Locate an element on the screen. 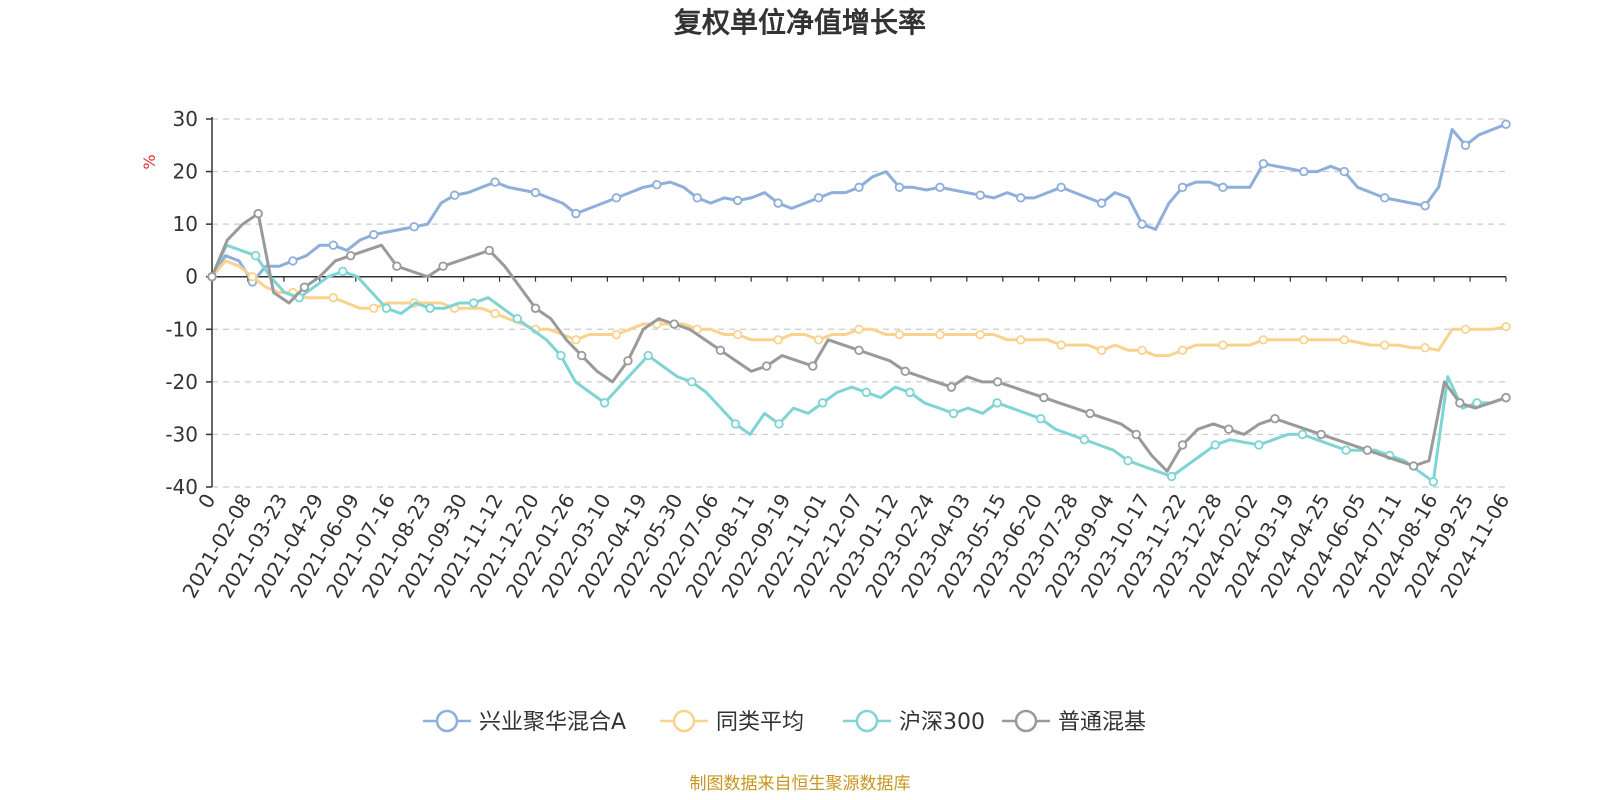 The image size is (1600, 800). legend-label: 同类平均 is located at coordinates (760, 722).